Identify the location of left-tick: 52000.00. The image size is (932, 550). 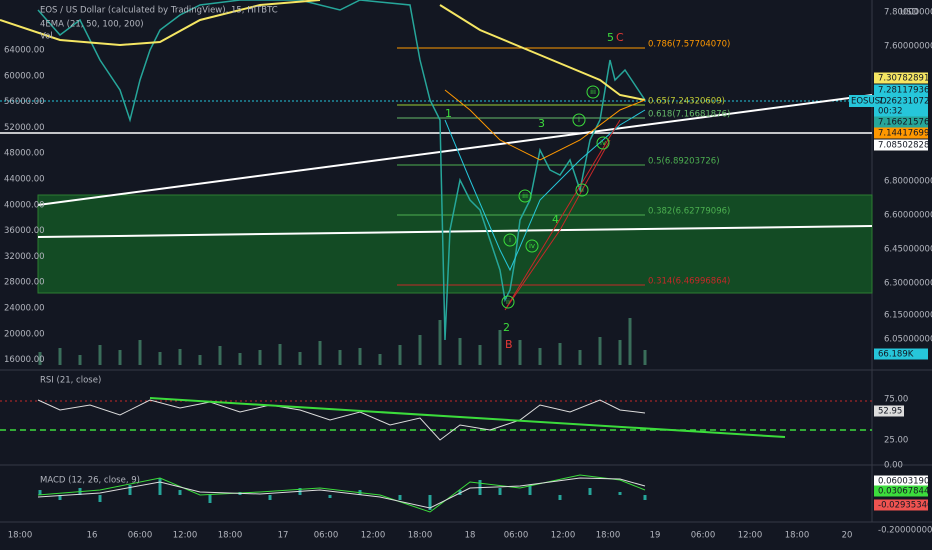
(24, 128).